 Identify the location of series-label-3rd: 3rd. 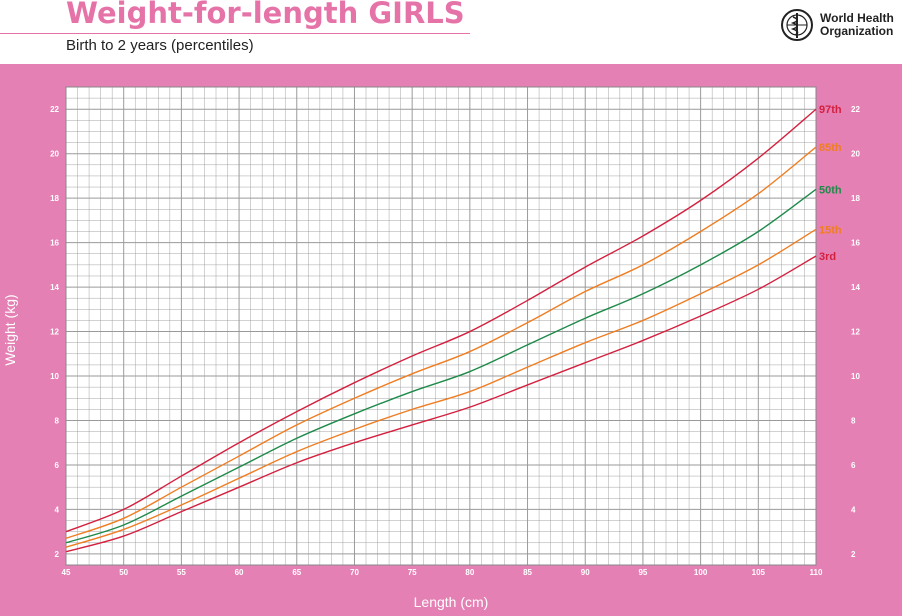
(827, 257).